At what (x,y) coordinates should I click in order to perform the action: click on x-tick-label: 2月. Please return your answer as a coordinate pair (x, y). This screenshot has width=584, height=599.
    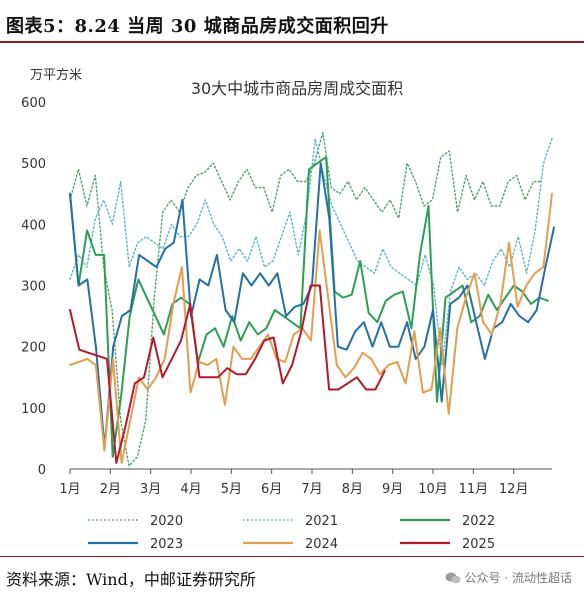
    Looking at the image, I should click on (110, 489).